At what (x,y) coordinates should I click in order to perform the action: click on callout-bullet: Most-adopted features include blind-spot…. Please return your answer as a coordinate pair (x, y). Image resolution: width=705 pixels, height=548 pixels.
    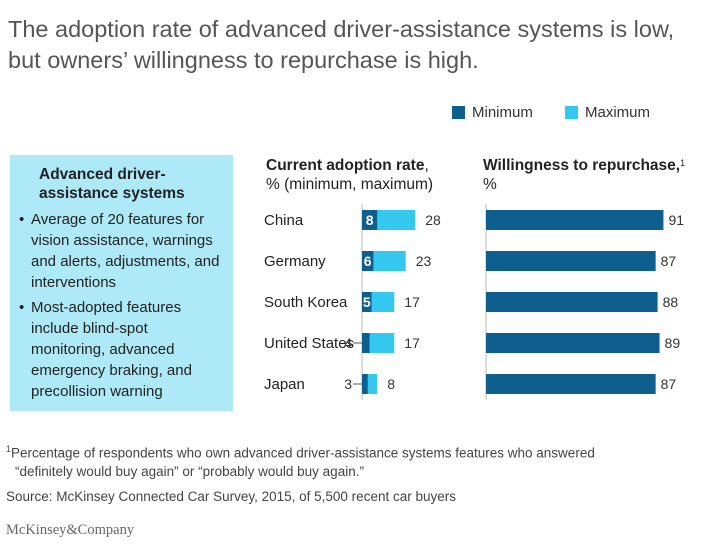
    Looking at the image, I should click on (122, 349).